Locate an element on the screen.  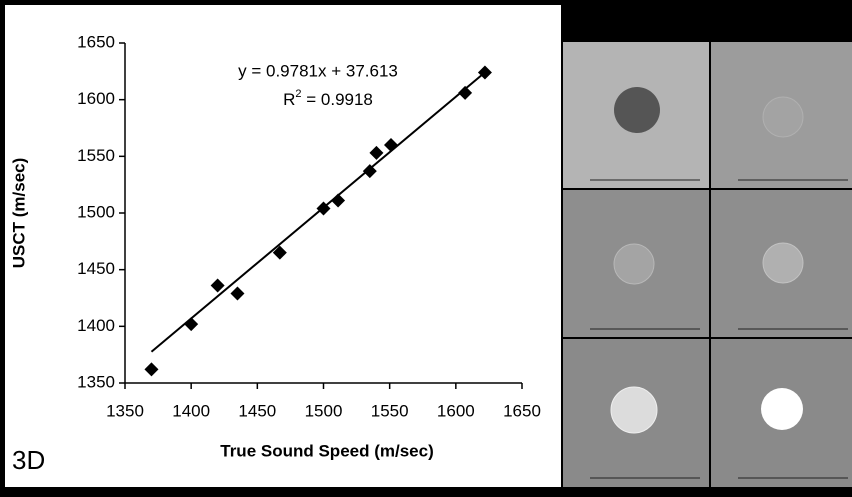
x-tick-label: 1550 is located at coordinates (390, 410).